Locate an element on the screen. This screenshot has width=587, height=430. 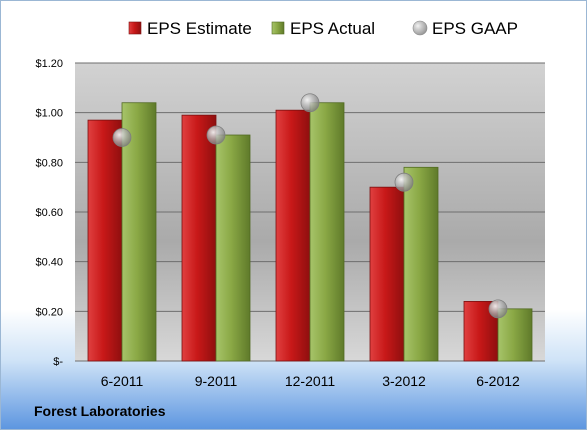
y-tick-label: $0.20 is located at coordinates (49, 312).